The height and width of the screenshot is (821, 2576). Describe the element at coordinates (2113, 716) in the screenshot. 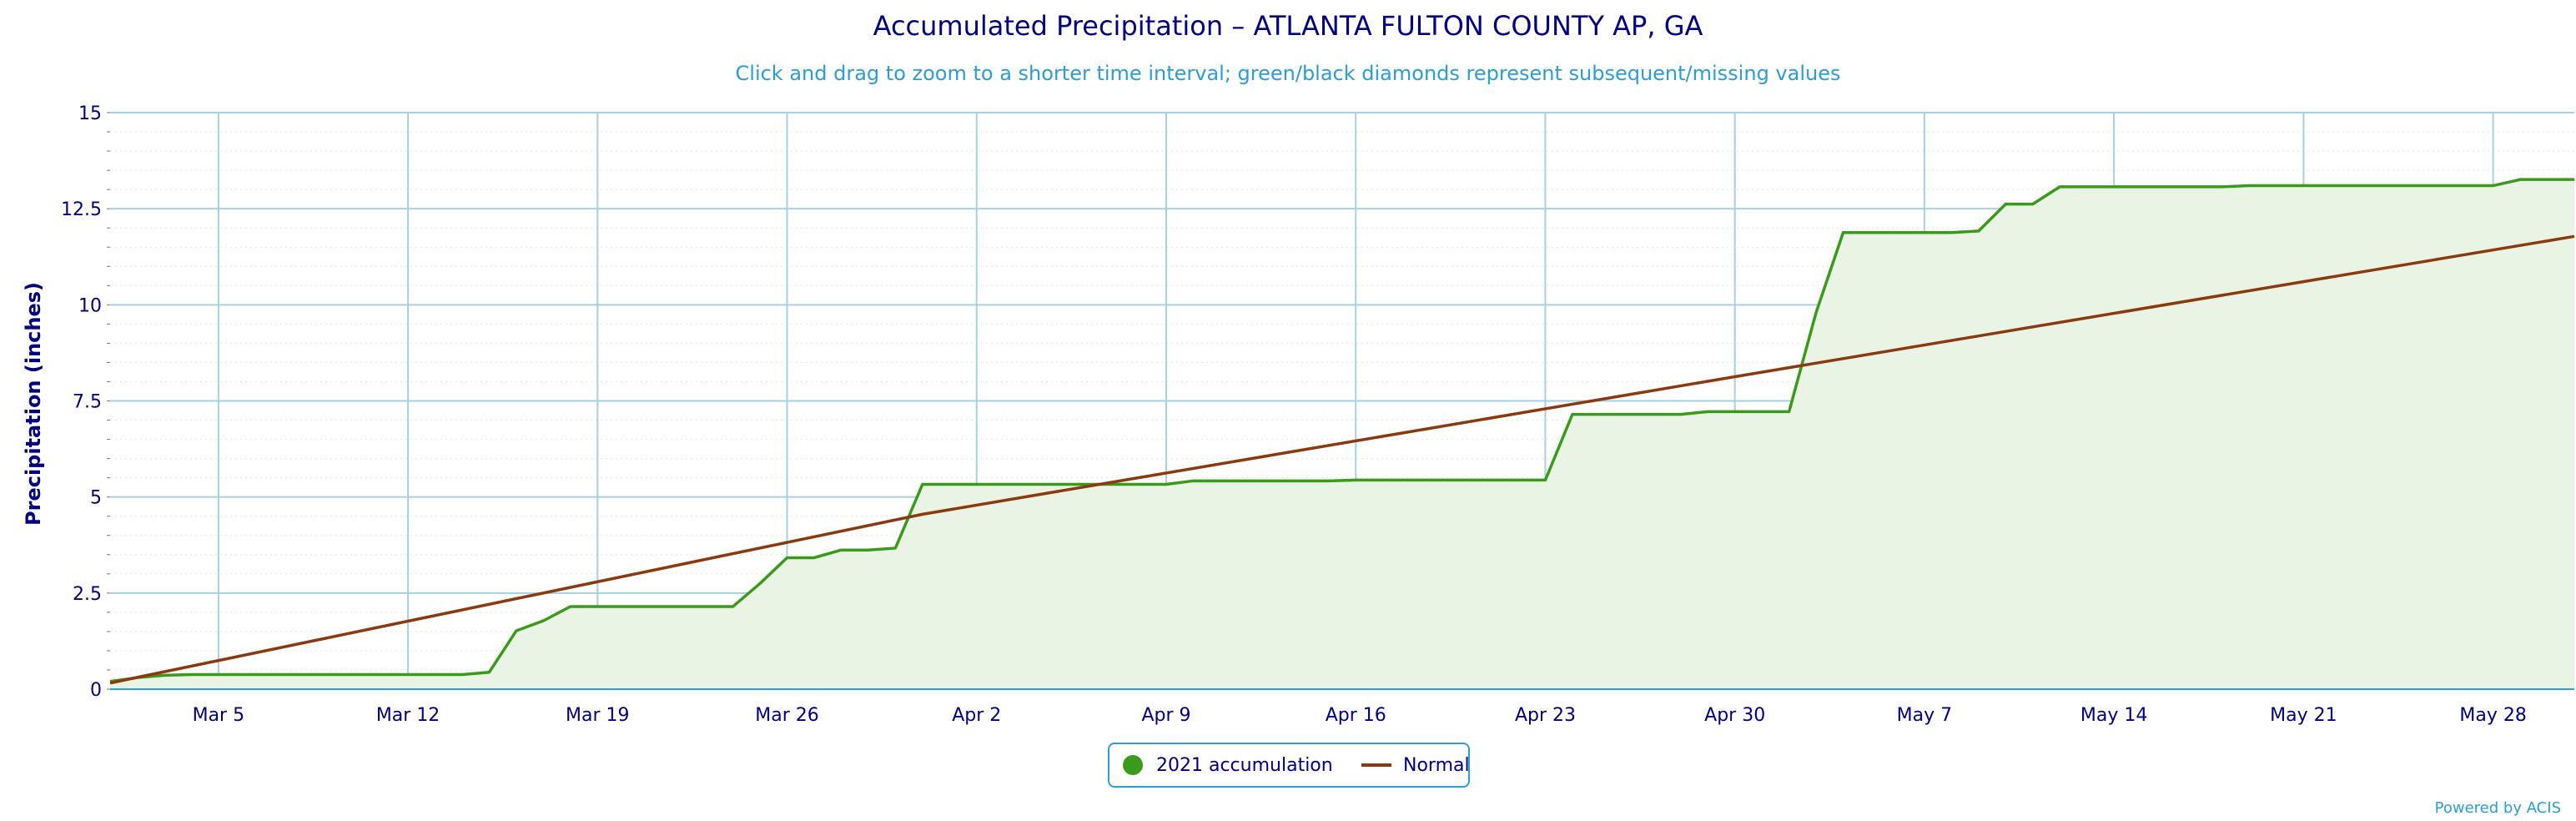

I see `x-tick-label: May 14` at that location.